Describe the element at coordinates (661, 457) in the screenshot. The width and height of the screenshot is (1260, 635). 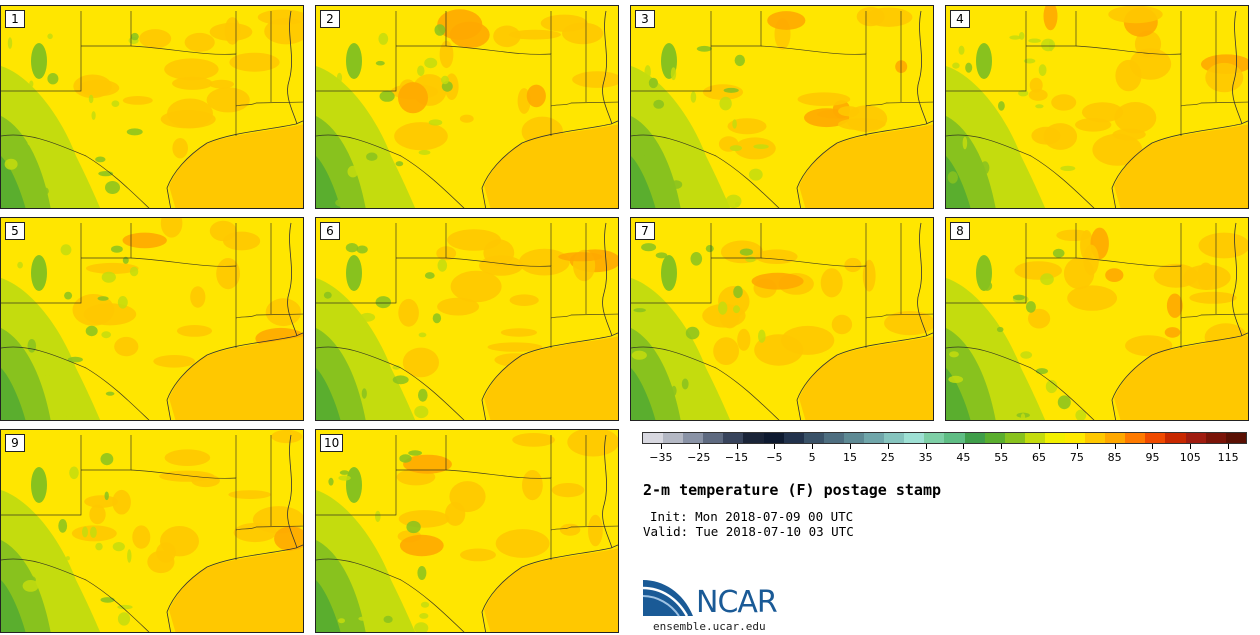
I see `colorbar-tick-label: −35` at that location.